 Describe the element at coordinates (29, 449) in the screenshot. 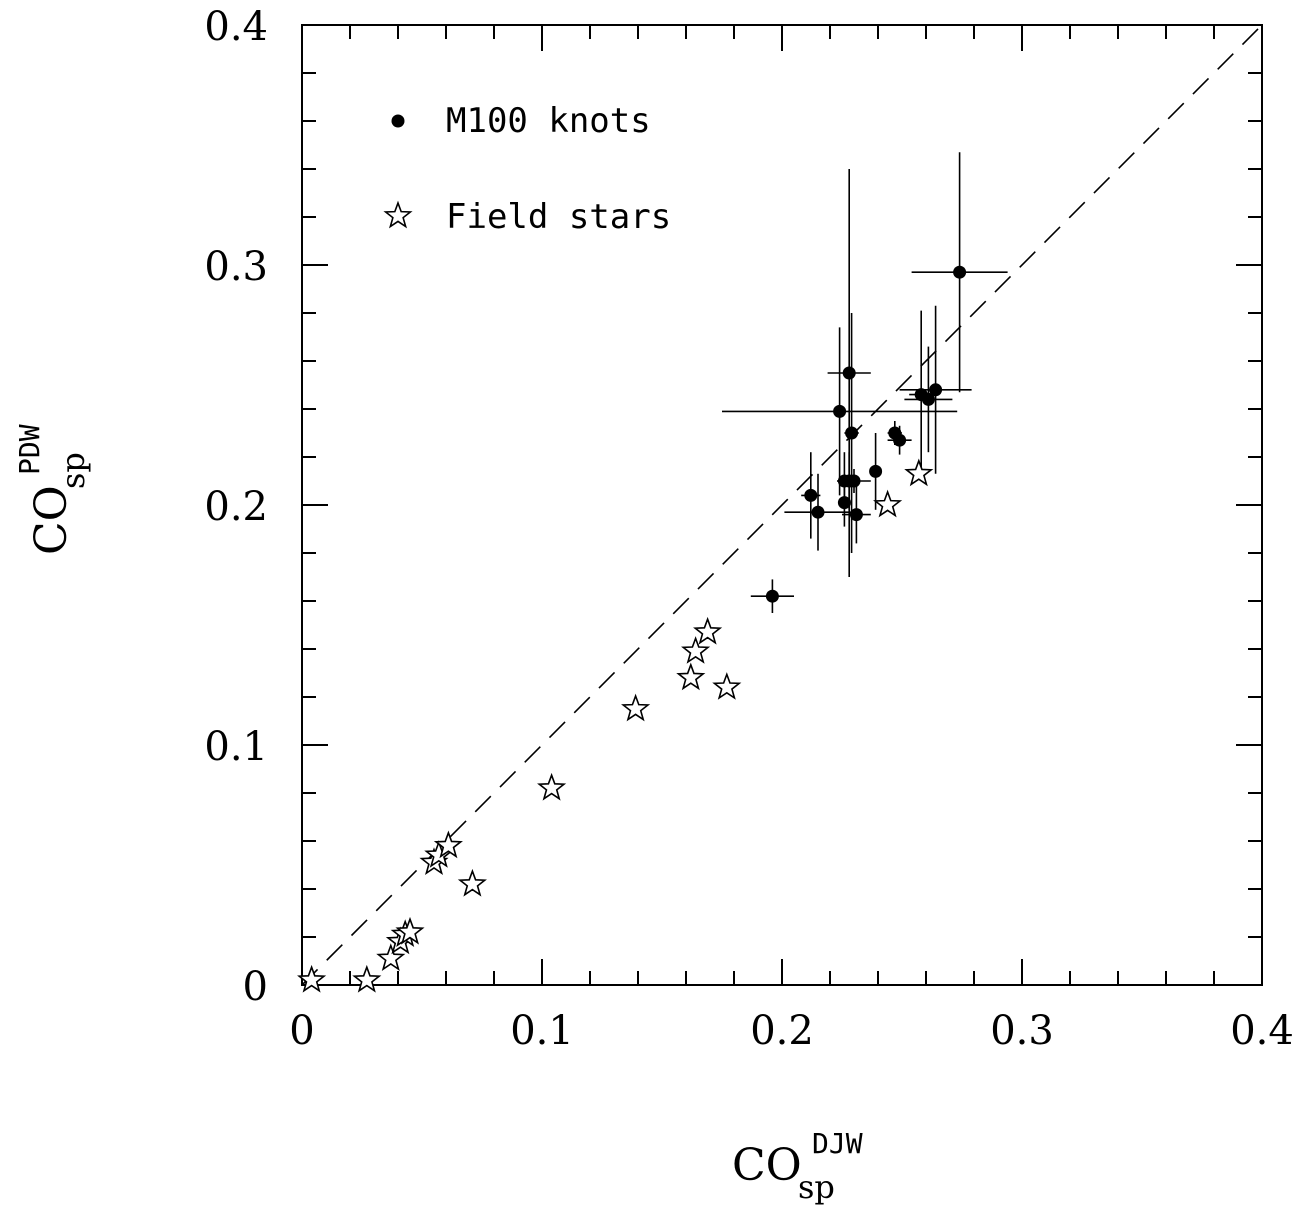

I see `y-axis-title-sup: PDW` at that location.